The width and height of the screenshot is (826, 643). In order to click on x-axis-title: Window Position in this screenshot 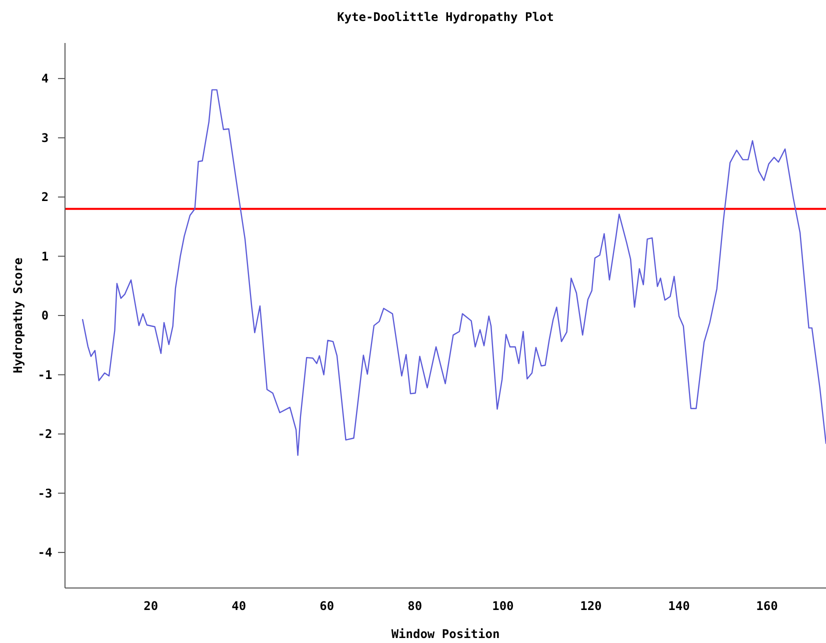, I will do `click(445, 634)`.